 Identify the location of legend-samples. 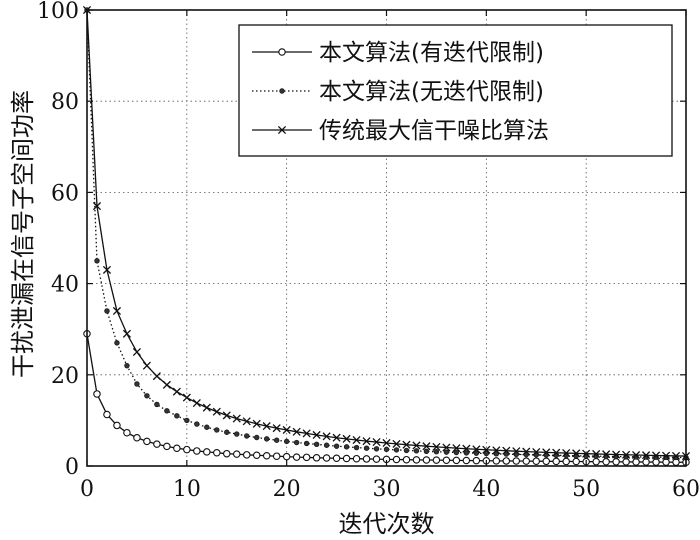
(282, 91).